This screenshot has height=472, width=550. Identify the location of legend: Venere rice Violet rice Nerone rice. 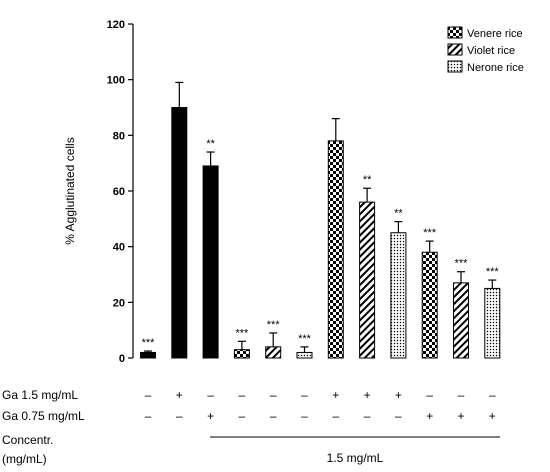
(485, 50).